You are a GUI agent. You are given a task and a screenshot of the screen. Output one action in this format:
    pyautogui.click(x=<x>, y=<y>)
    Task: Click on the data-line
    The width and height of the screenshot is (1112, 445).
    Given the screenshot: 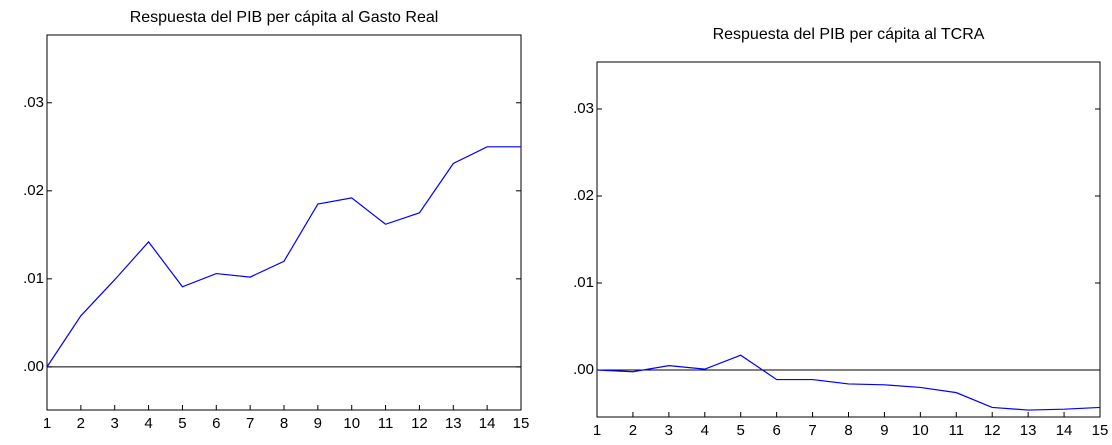 What is the action you would take?
    pyautogui.click(x=848, y=382)
    